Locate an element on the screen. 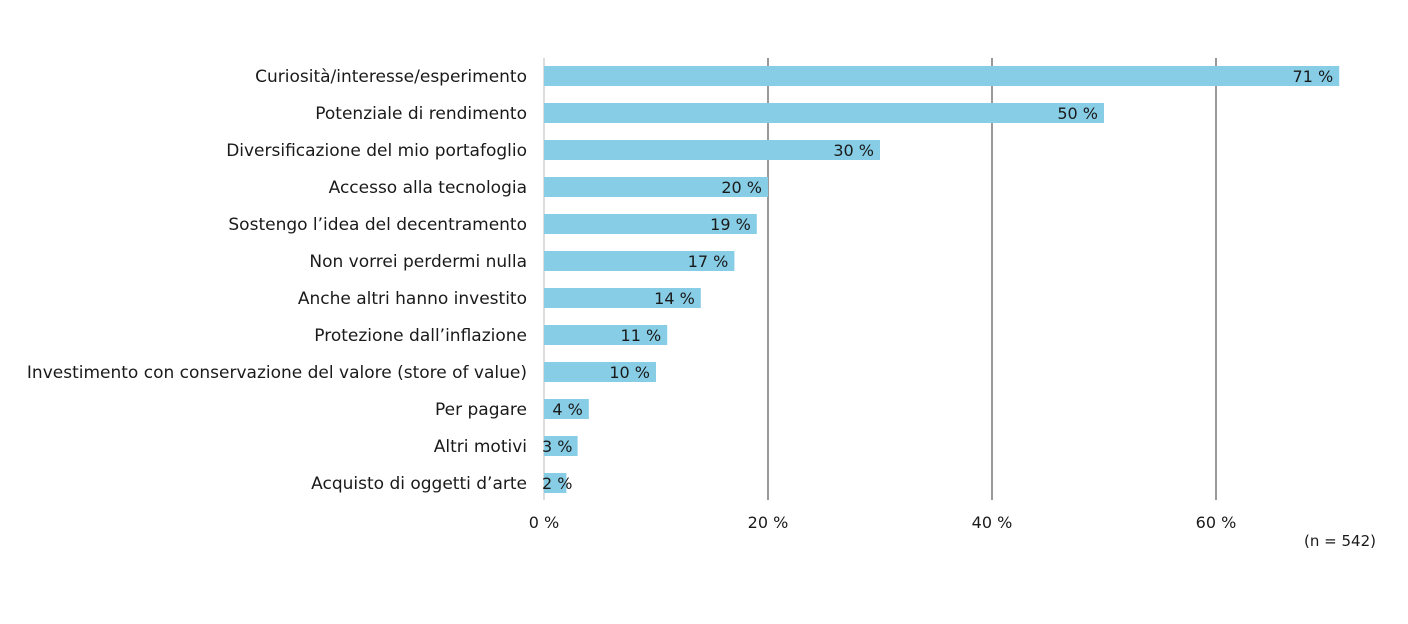  value-label: 20 % is located at coordinates (741, 187).